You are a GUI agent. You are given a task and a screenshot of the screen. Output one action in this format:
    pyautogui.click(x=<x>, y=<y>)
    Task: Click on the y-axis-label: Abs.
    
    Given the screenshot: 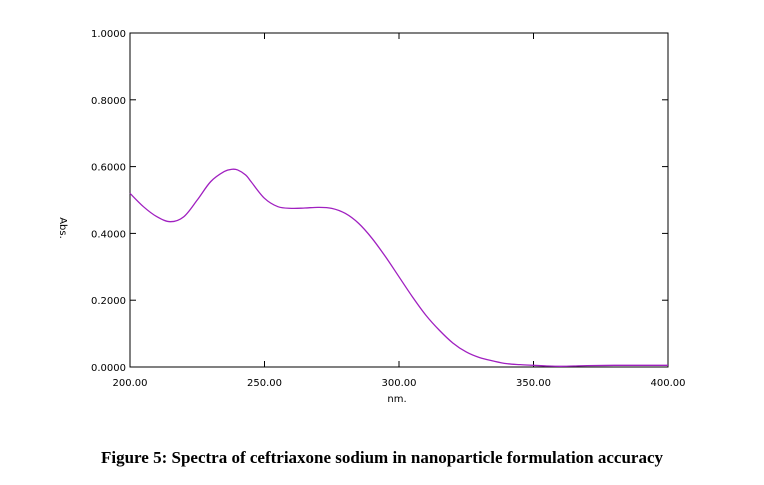 What is the action you would take?
    pyautogui.click(x=62, y=228)
    